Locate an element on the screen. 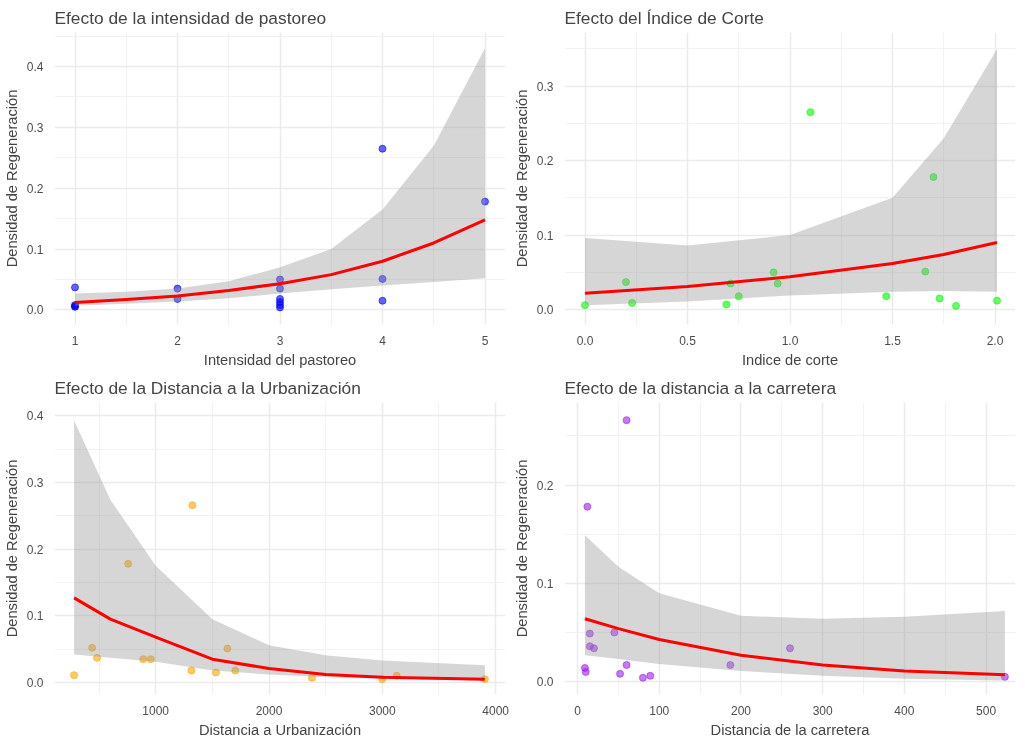 The image size is (1025, 747). x-axis-title: Indice de corte is located at coordinates (790, 359).